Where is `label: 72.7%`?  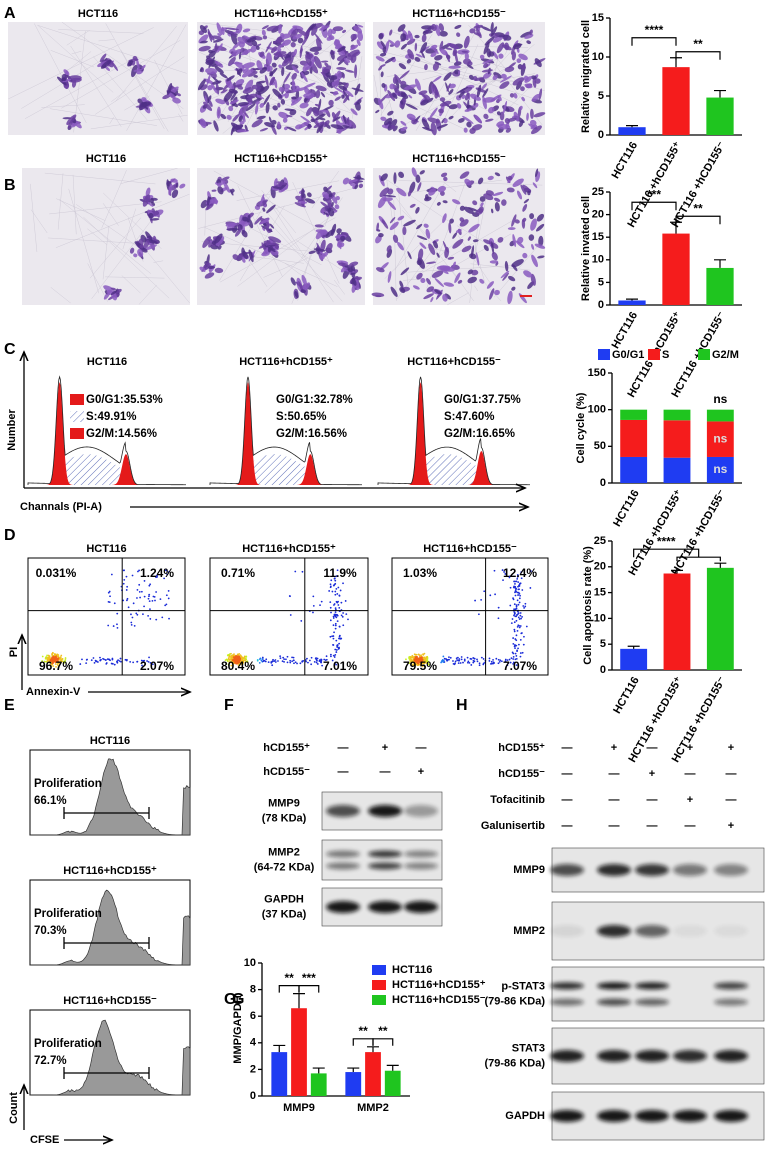 label: 72.7% is located at coordinates (50, 1061).